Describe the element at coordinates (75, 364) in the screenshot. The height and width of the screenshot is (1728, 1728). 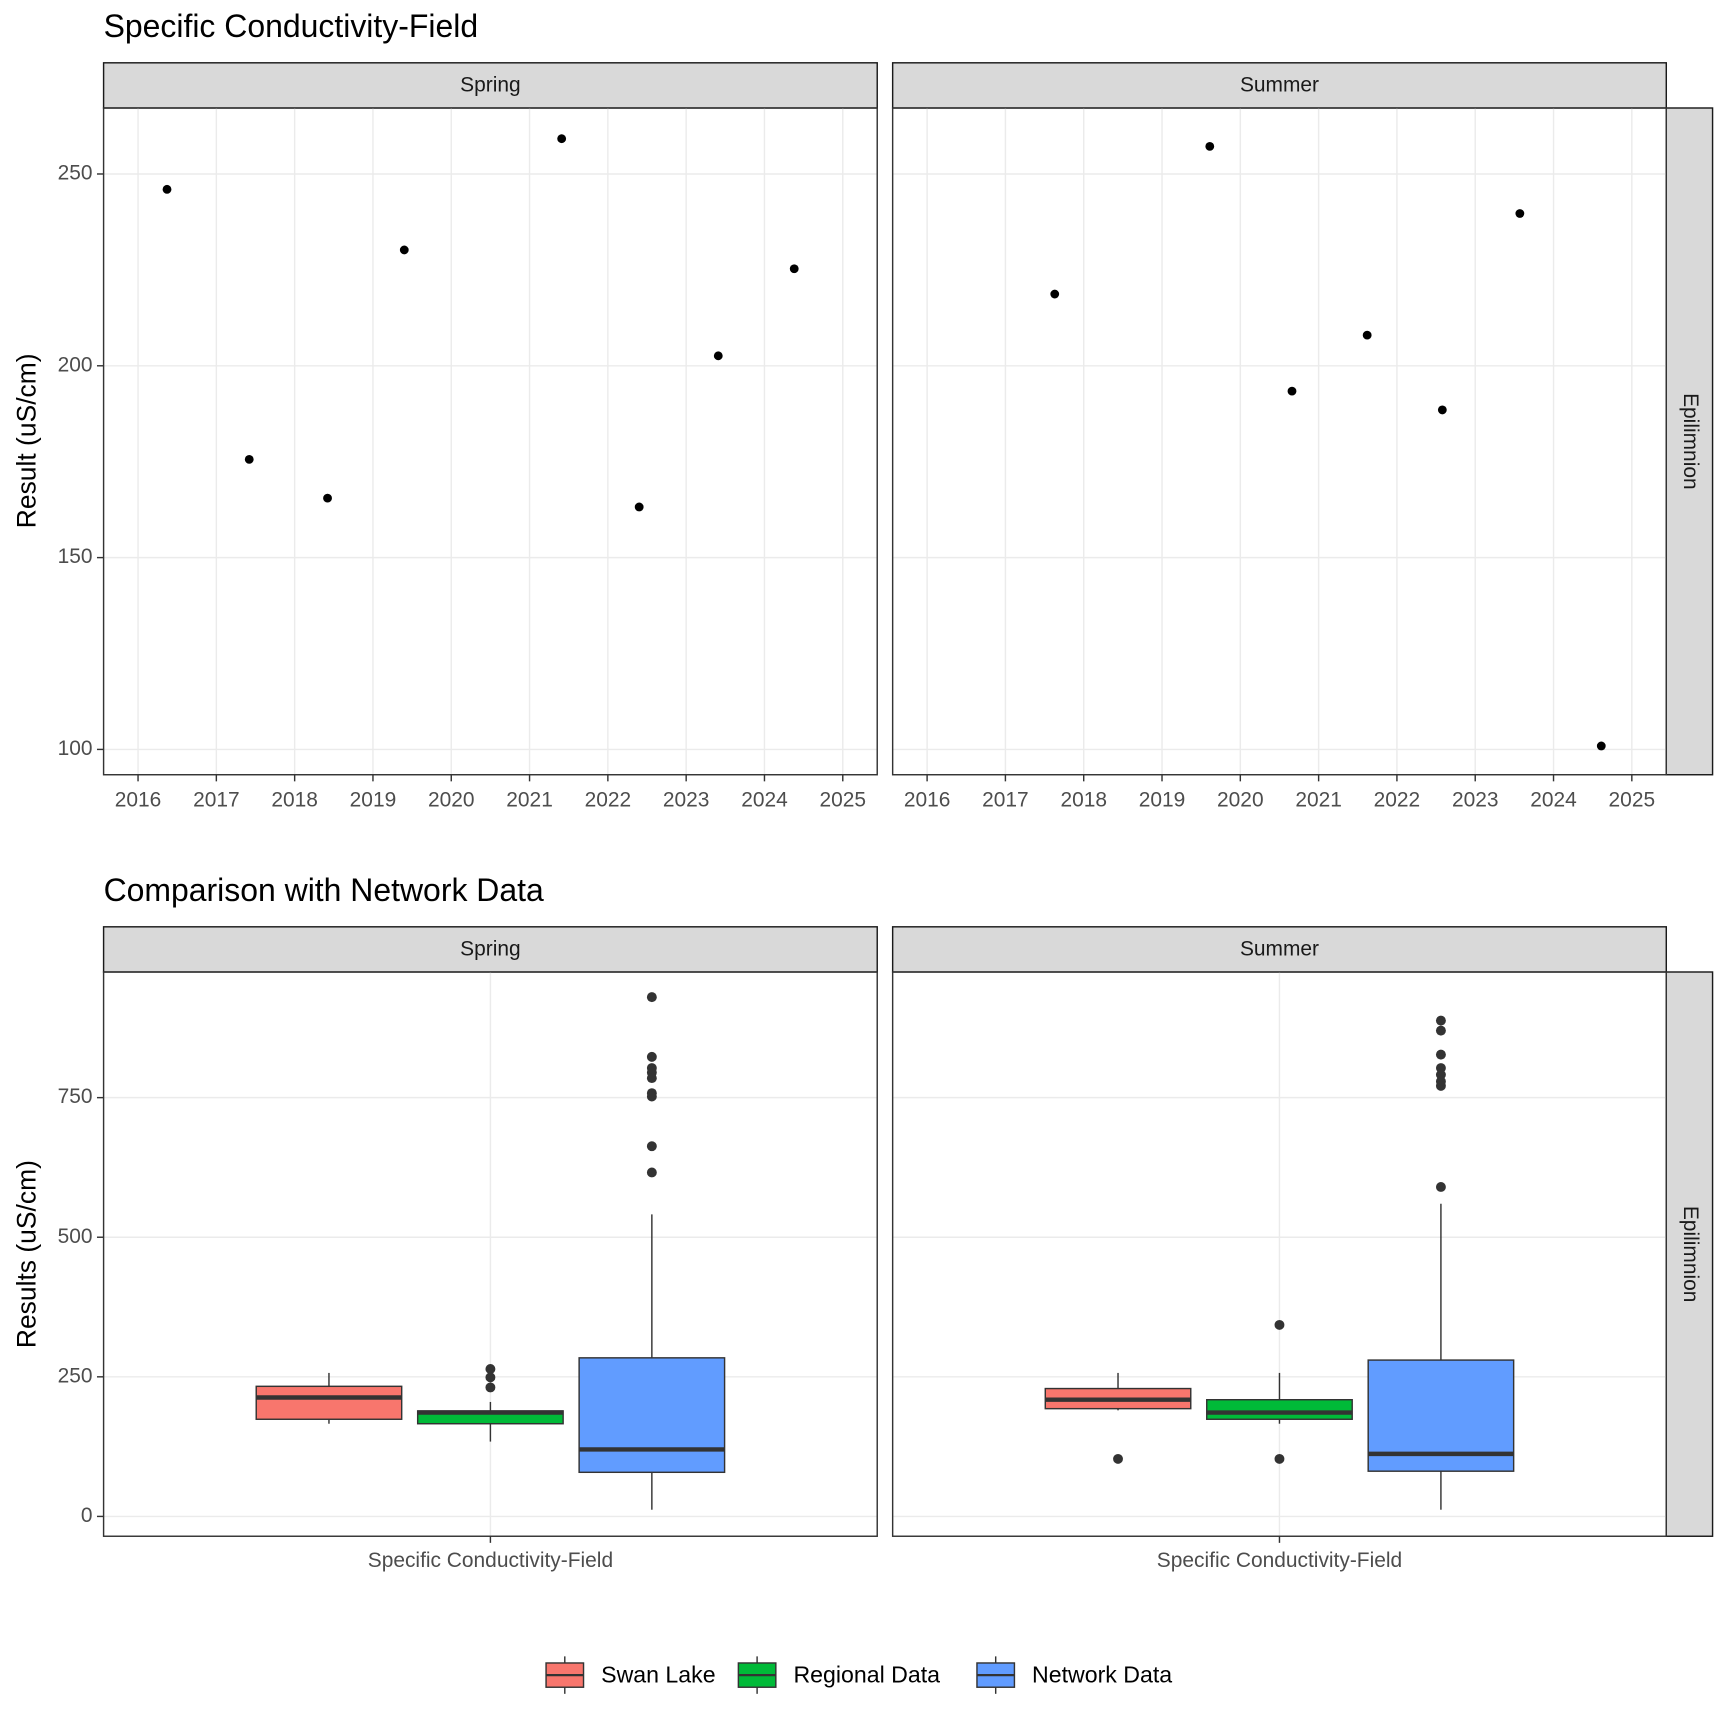
I see `y-tick-label: 200` at that location.